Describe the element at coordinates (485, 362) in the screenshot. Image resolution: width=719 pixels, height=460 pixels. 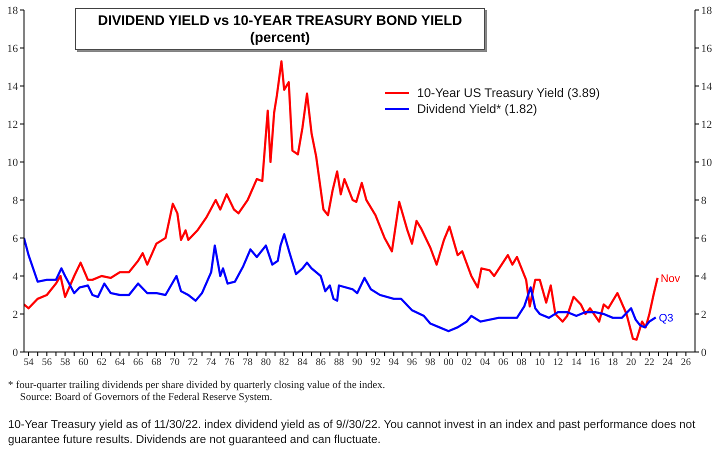
I see `x-tick-label: 04` at that location.